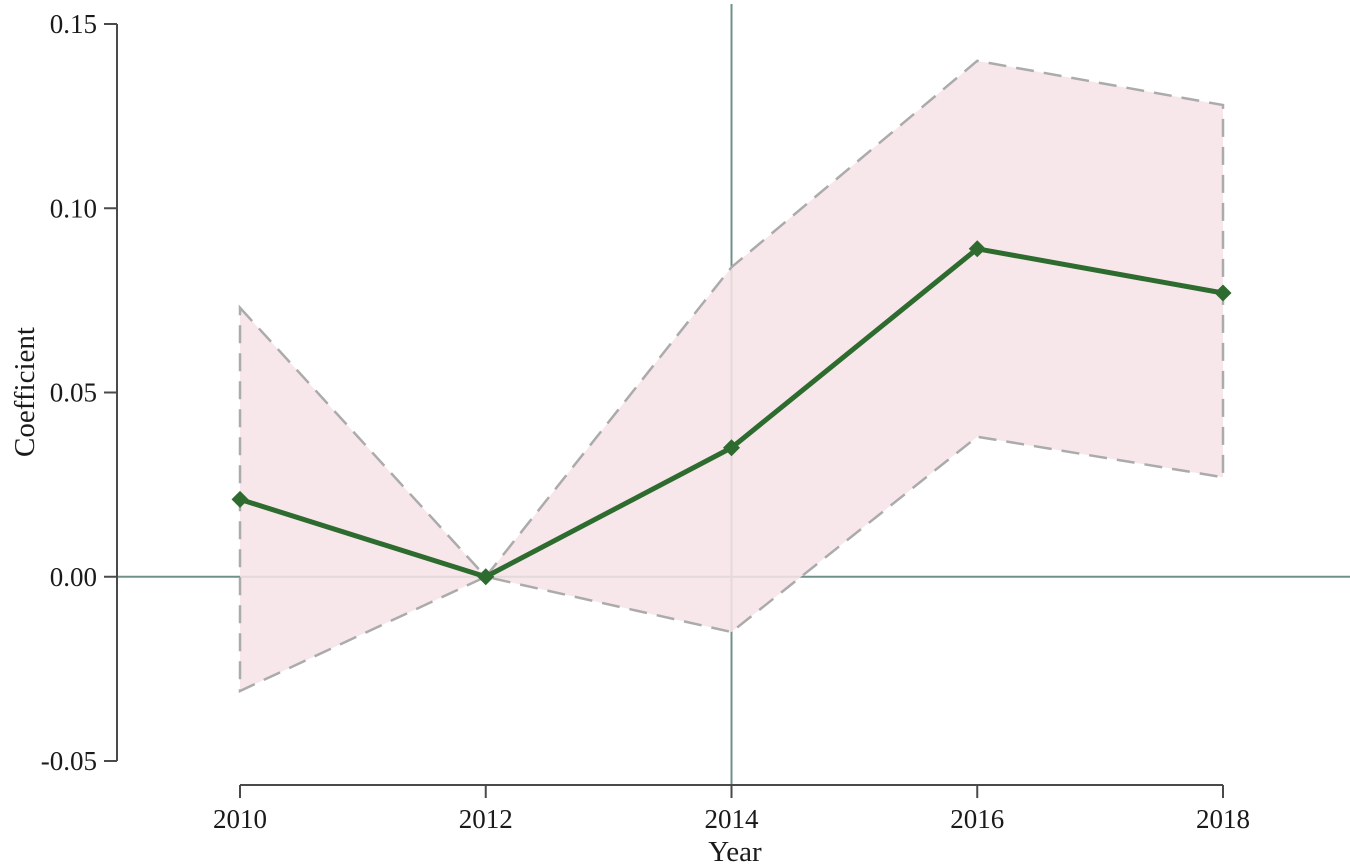 The image size is (1350, 868). I want to click on y-tick-label: 0.05, so click(73, 393).